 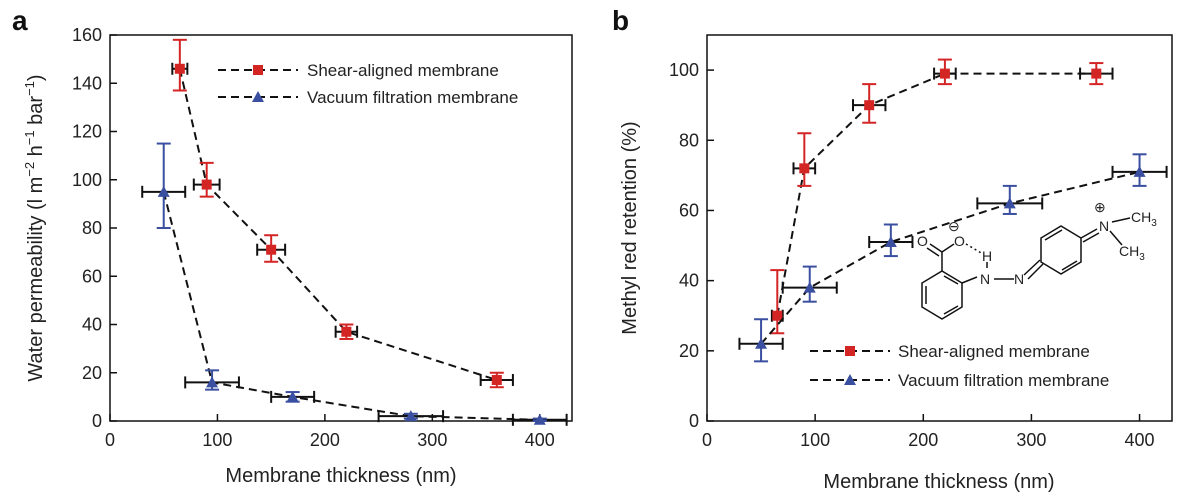 What do you see at coordinates (29, 137) in the screenshot?
I see `ylabel-exp-2: −1` at bounding box center [29, 137].